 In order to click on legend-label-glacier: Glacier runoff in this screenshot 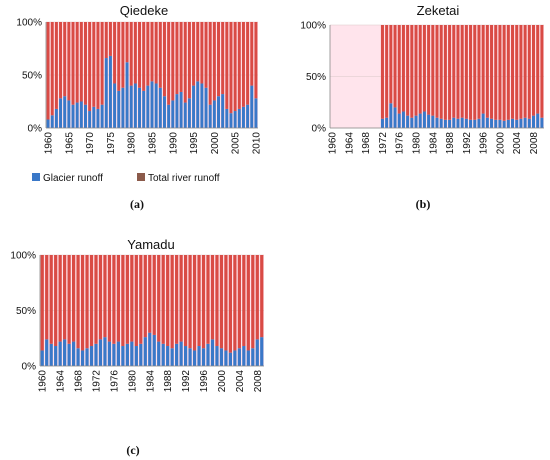, I will do `click(73, 178)`.